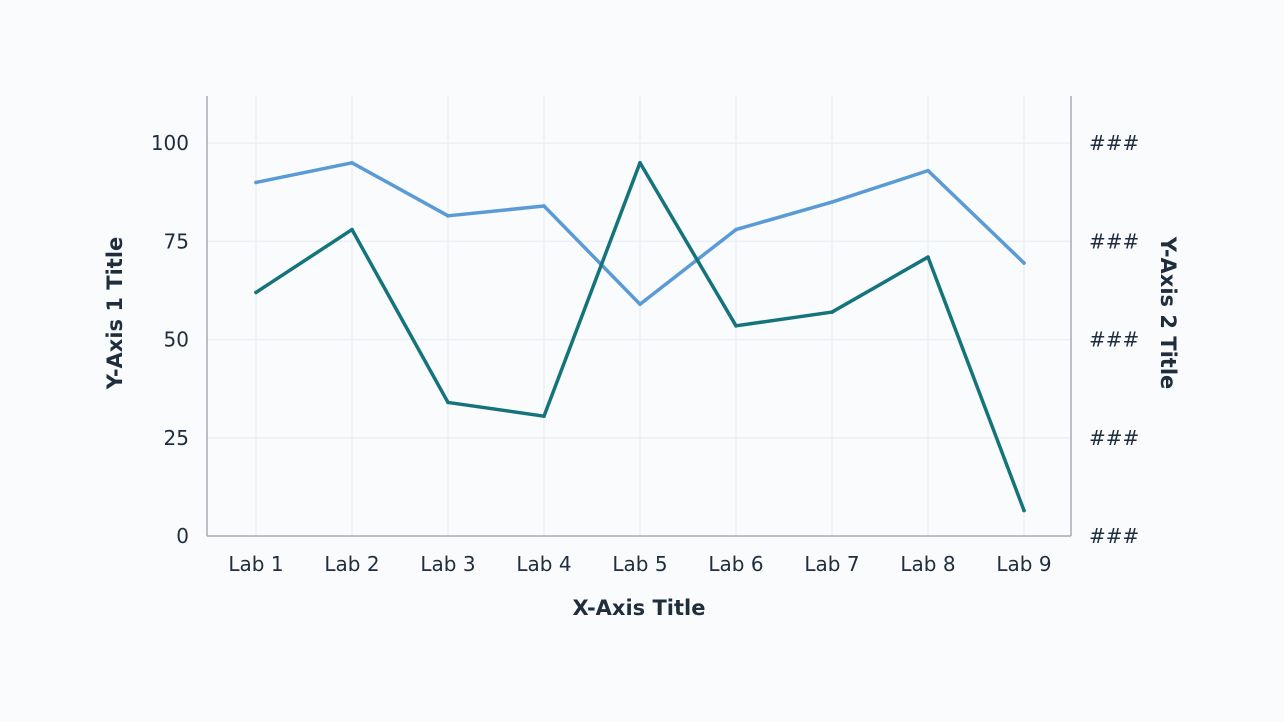 The image size is (1284, 722). What do you see at coordinates (1114, 143) in the screenshot?
I see `y2-tick-label-4: ###` at bounding box center [1114, 143].